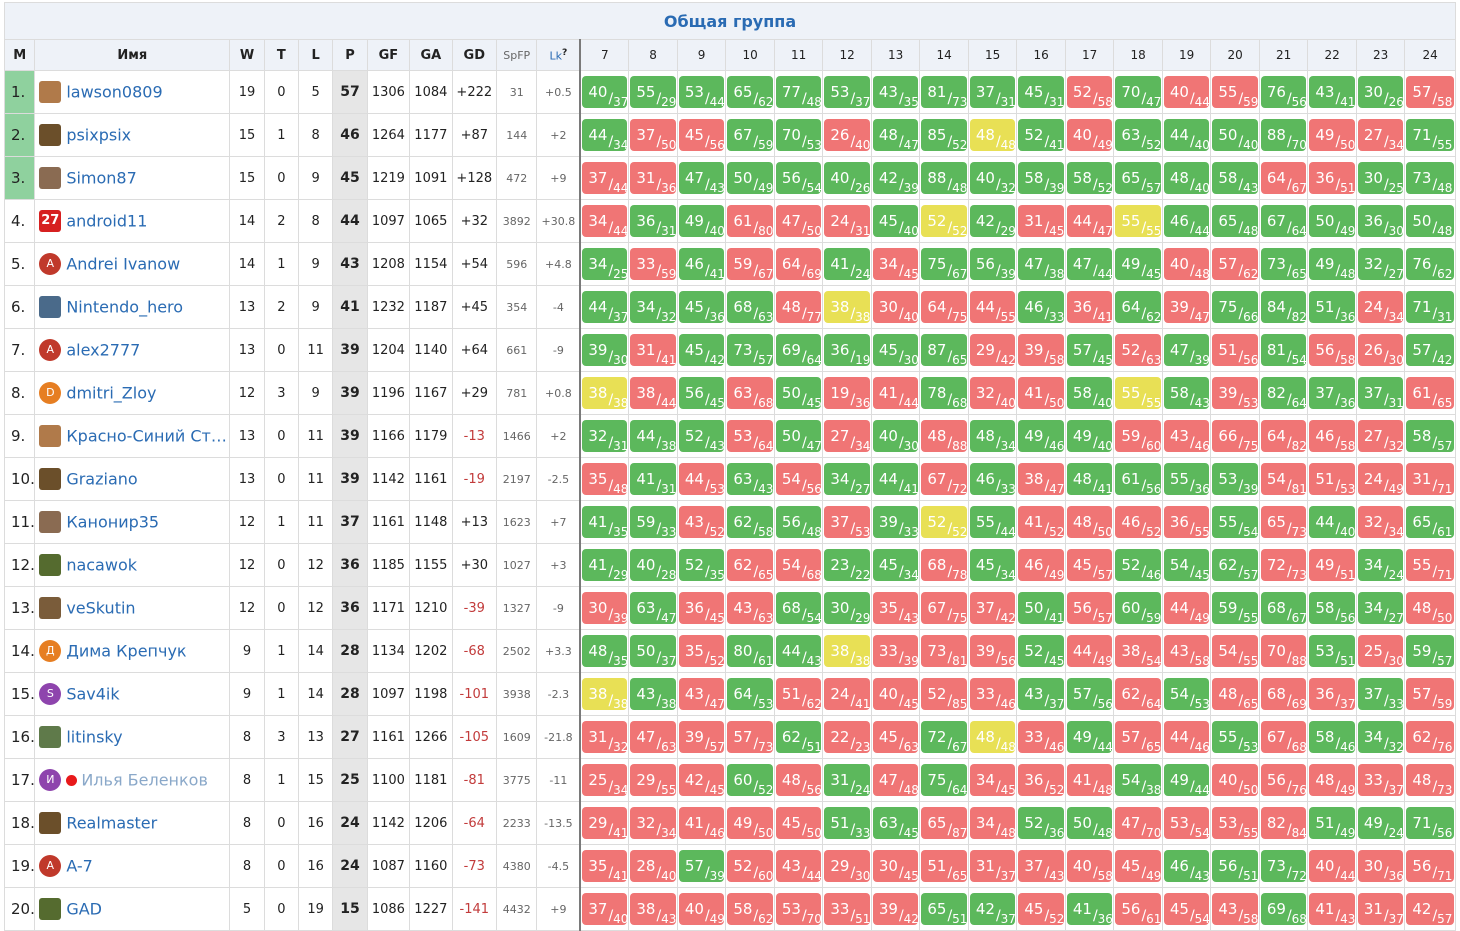  What do you see at coordinates (102, 479) in the screenshot?
I see `player-name-link: Graziano` at bounding box center [102, 479].